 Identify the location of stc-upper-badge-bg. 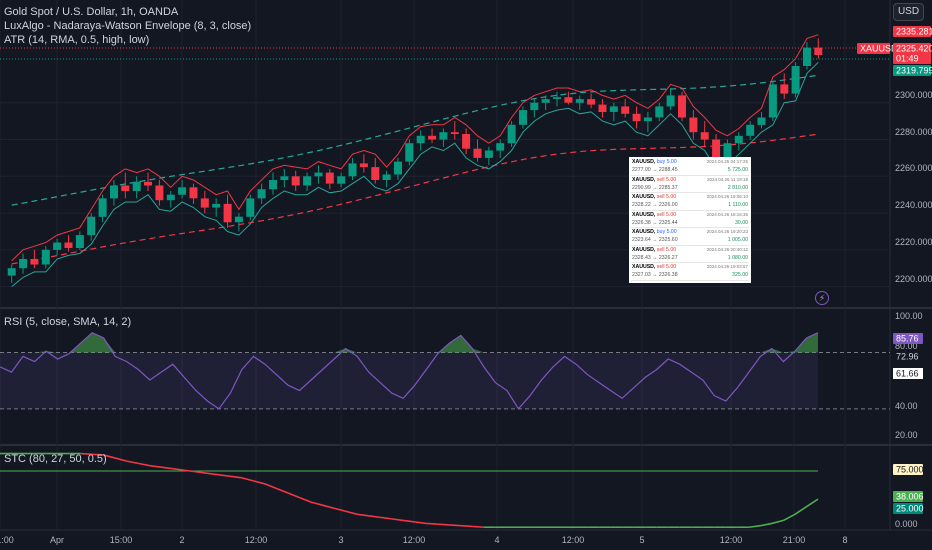
(908, 469).